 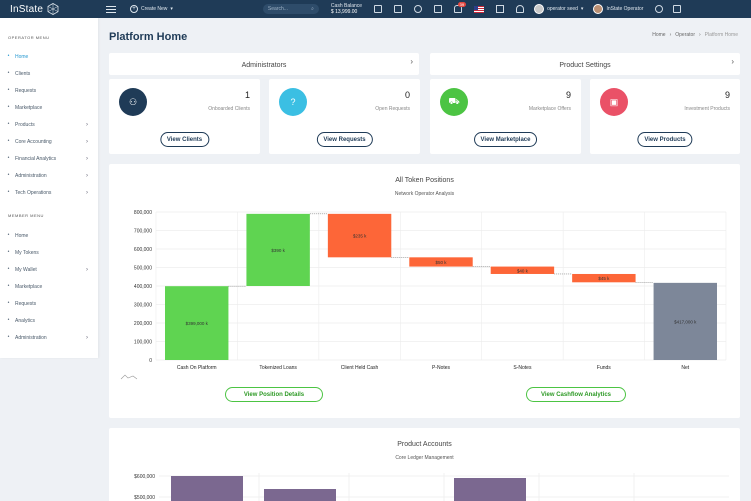 I want to click on member-menu-title: MEMBER MENU, so click(x=49, y=214).